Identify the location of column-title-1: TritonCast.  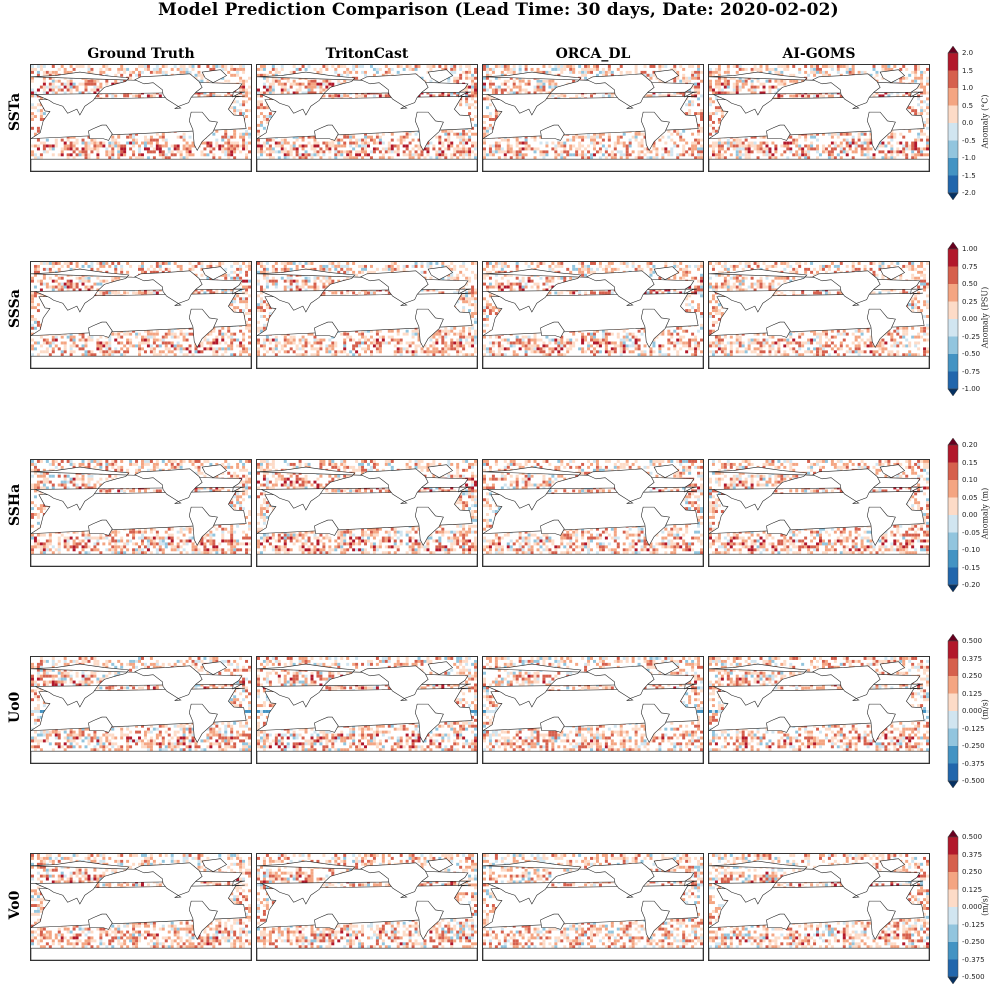
(367, 54).